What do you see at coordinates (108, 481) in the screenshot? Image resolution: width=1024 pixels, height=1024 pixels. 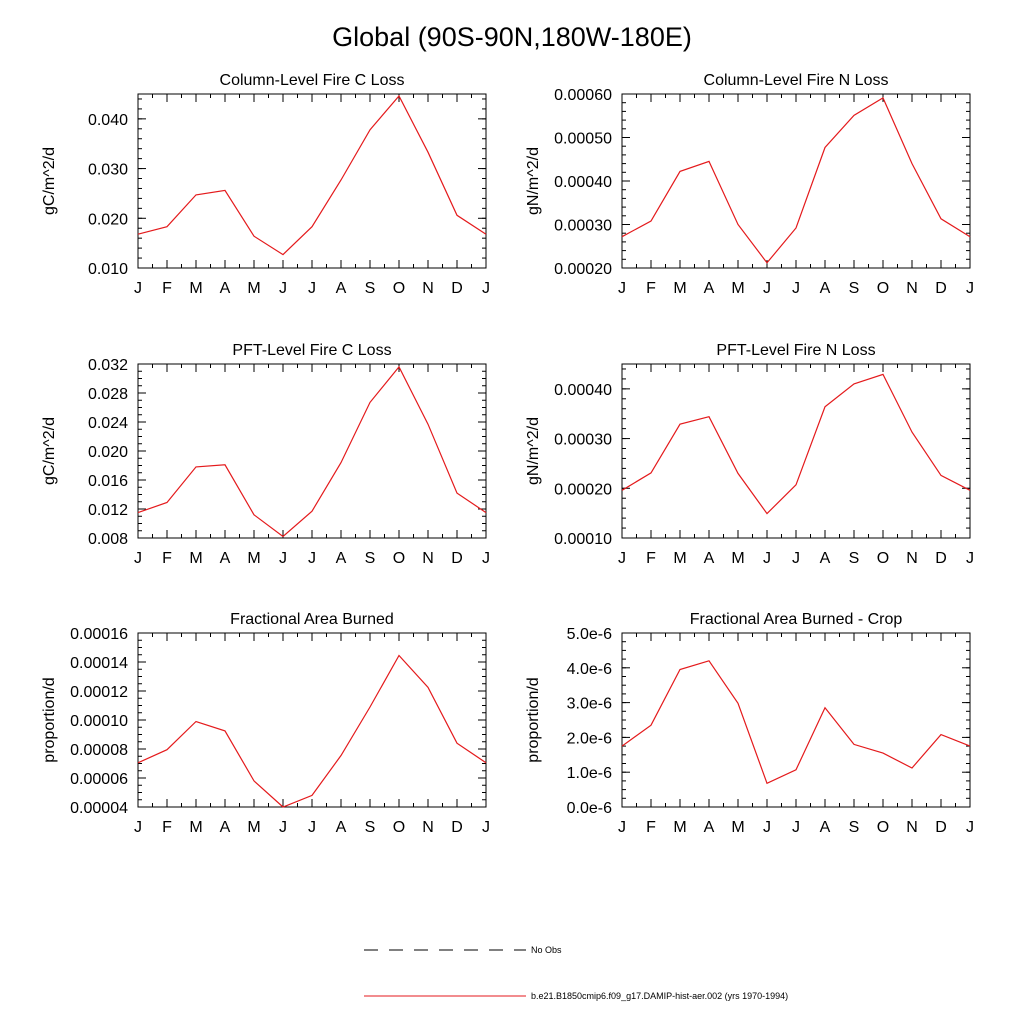 I see `y-tick-label: 0.016` at bounding box center [108, 481].